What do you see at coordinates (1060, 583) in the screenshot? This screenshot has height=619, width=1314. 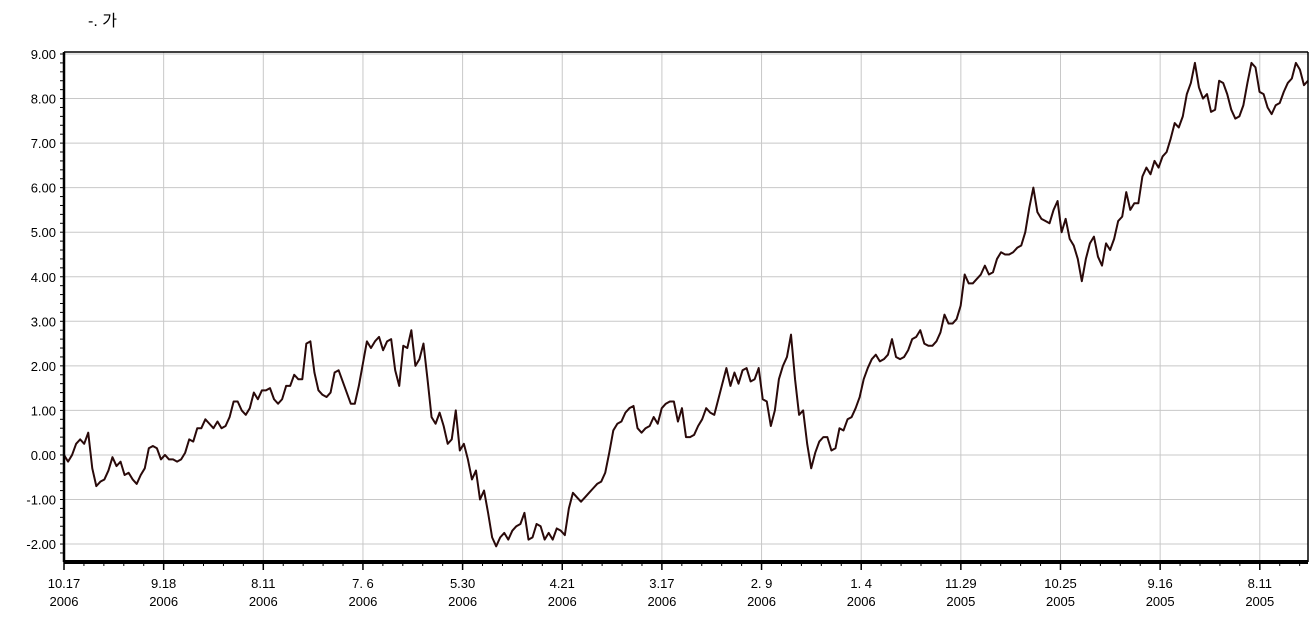 I see `x-tick-label-date: 10.25` at bounding box center [1060, 583].